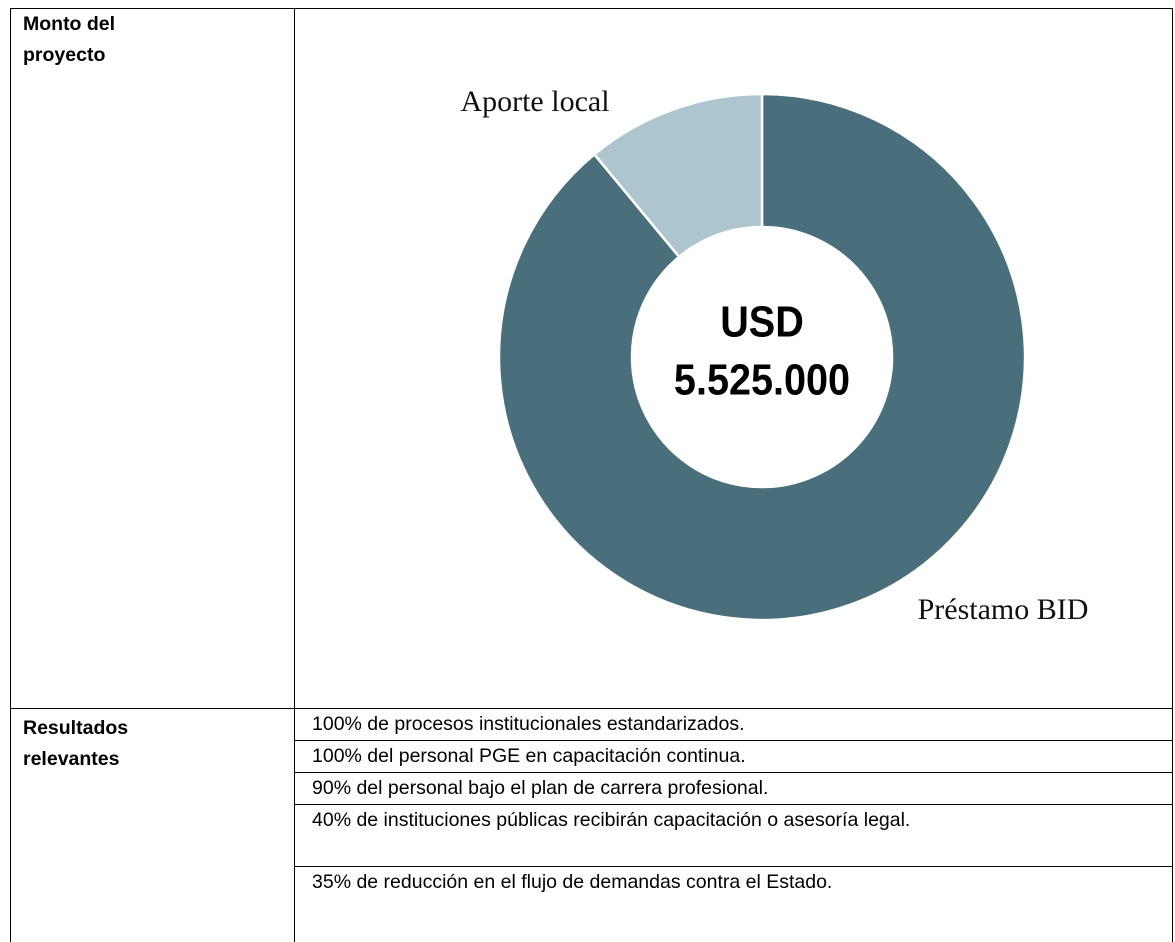 Image resolution: width=1175 pixels, height=942 pixels. I want to click on donut-slice, so click(678, 175).